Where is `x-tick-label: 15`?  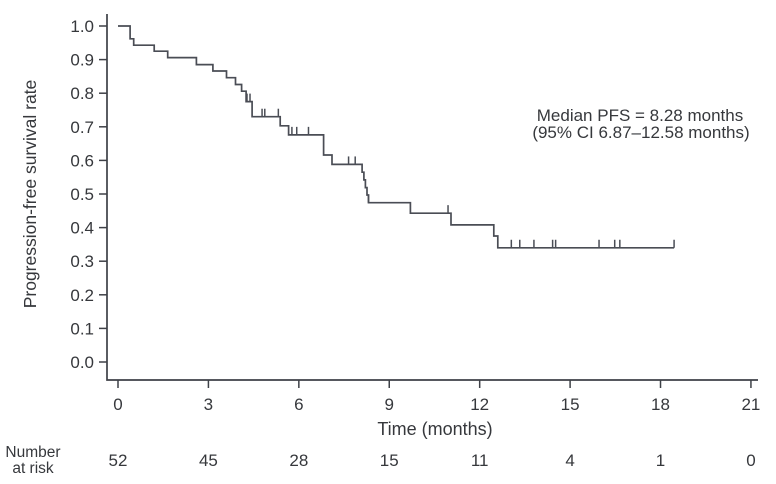
x-tick-label: 15 is located at coordinates (570, 404).